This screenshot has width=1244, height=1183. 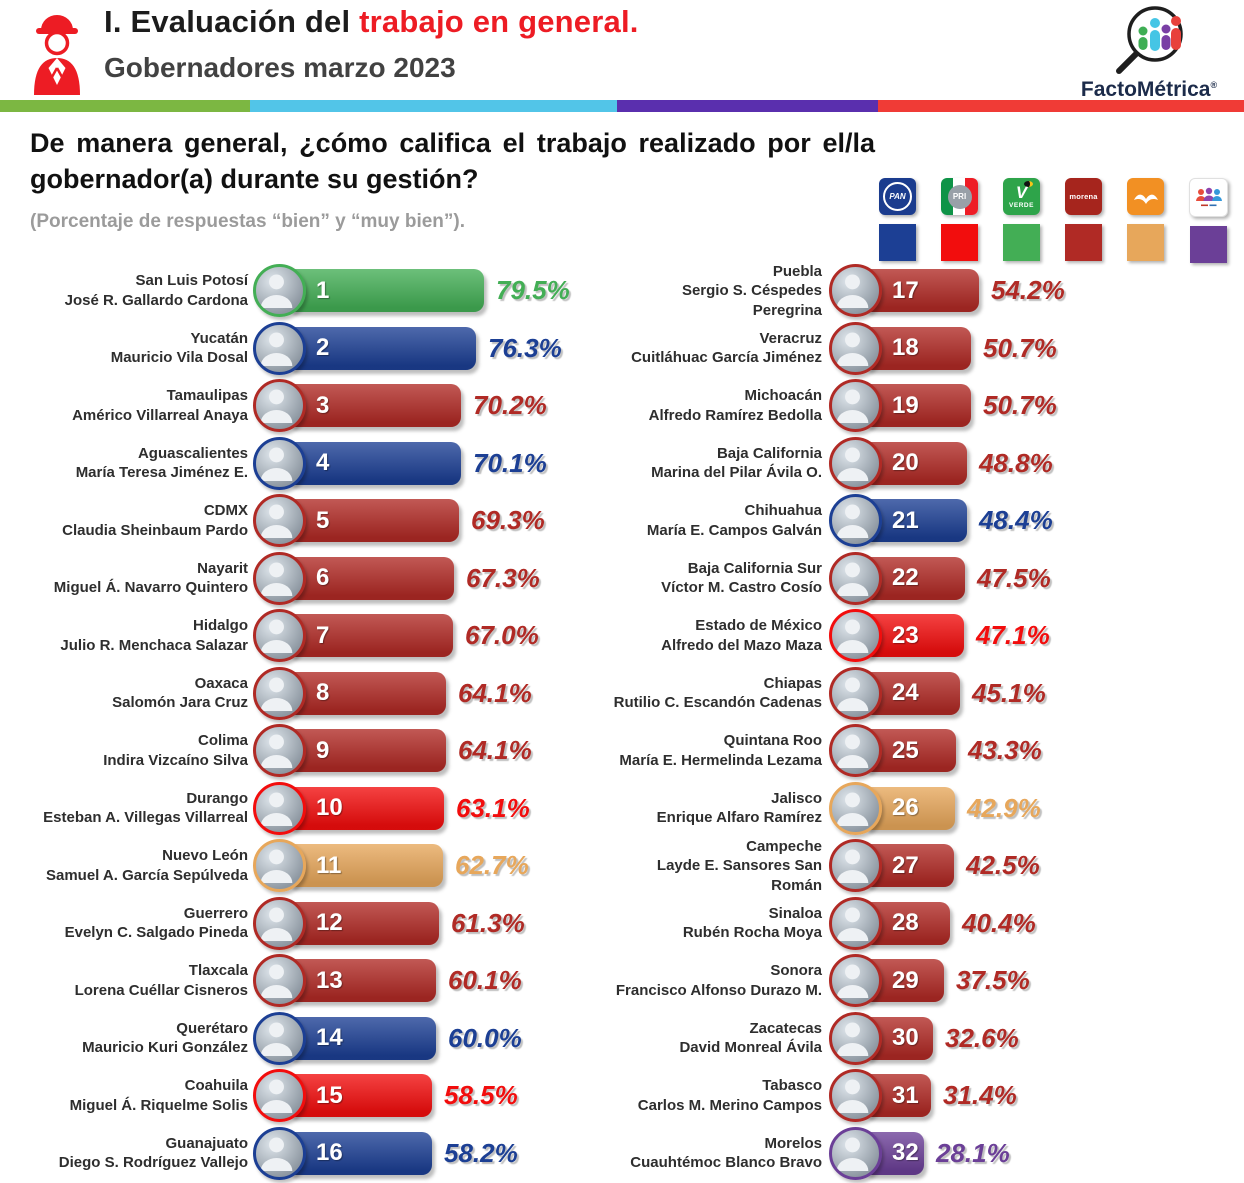 What do you see at coordinates (716, 520) in the screenshot?
I see `row-label: Chihuahua María E. Campos Galván` at bounding box center [716, 520].